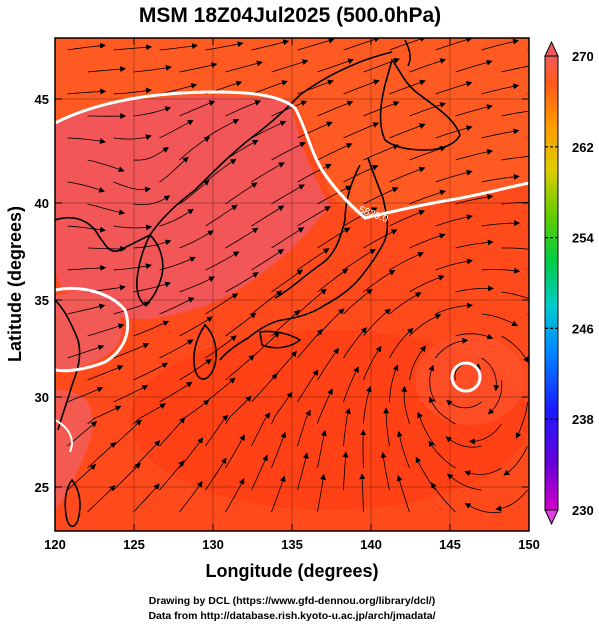 This screenshot has width=599, height=625. What do you see at coordinates (529, 544) in the screenshot?
I see `x-tick-label: 150` at bounding box center [529, 544].